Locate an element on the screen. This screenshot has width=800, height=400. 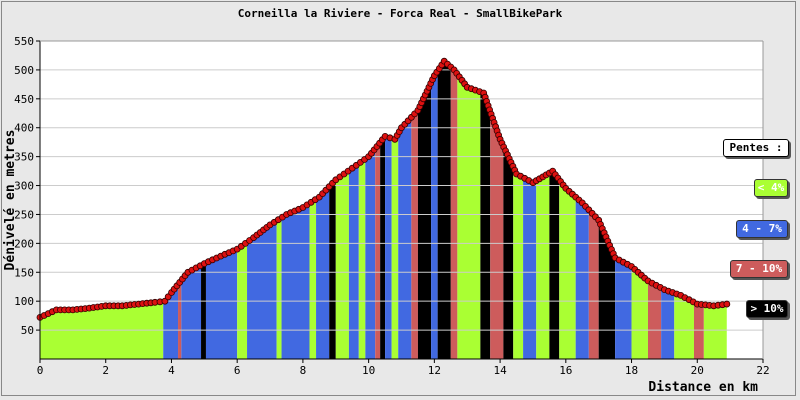
y-tick-label: 300 is located at coordinates (24, 186).